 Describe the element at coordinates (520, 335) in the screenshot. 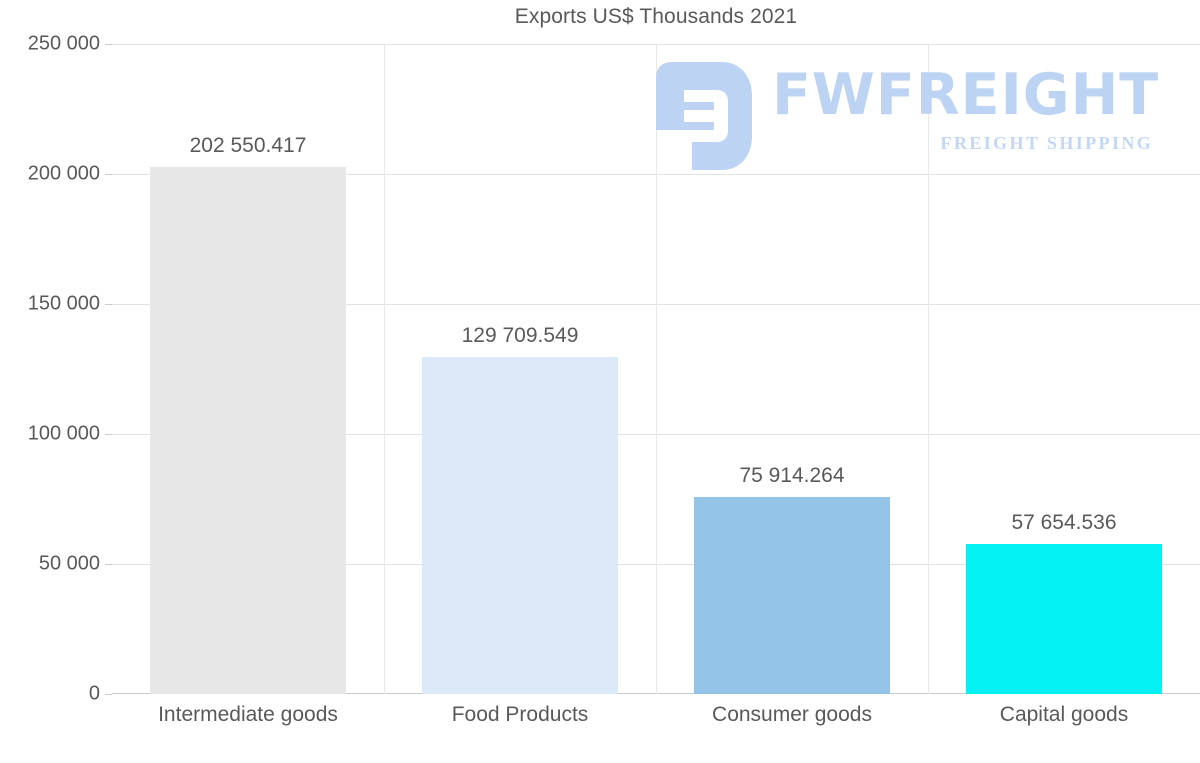

I see `bar-value-label: 129 709.549` at that location.